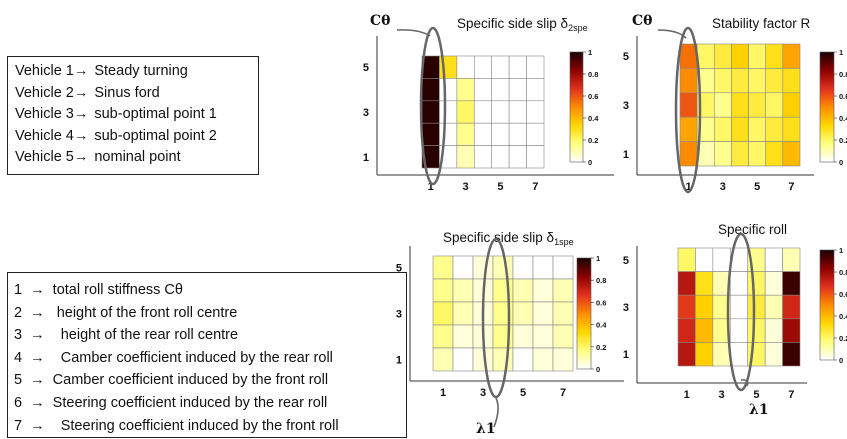  Describe the element at coordinates (626, 57) in the screenshot. I see `y-tick-label: 5` at that location.